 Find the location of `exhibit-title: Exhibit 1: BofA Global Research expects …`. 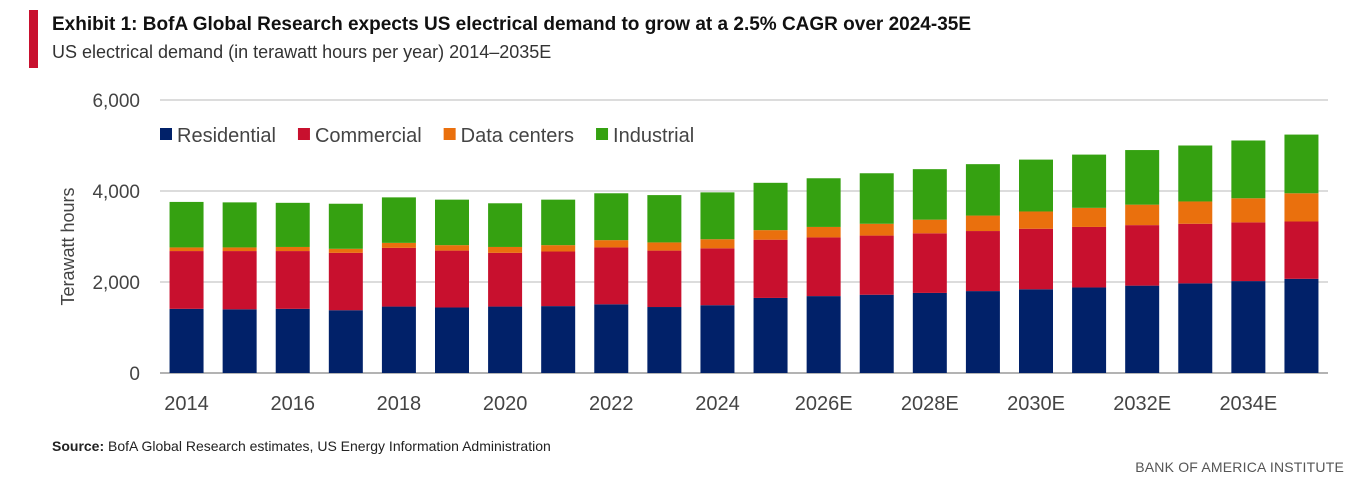

exhibit-title: Exhibit 1: BofA Global Research expects … is located at coordinates (511, 24).